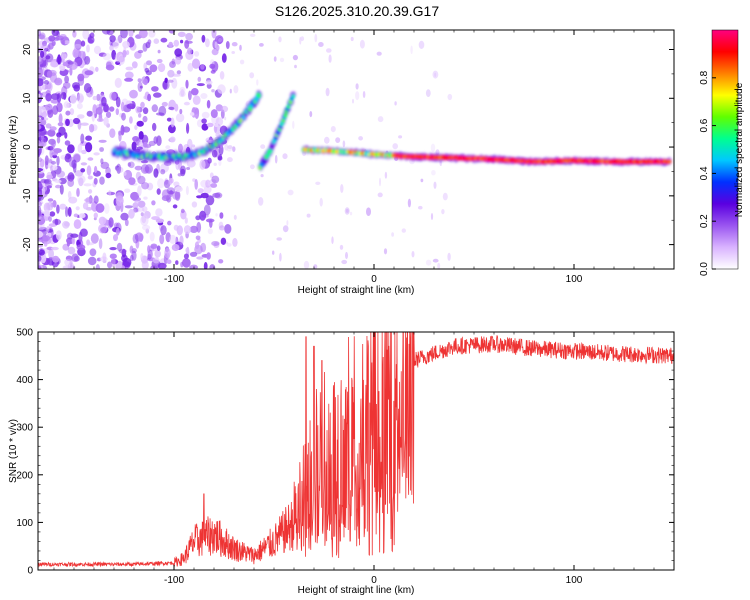  I want to click on colorbar-tick-label: 0.8, so click(704, 77).